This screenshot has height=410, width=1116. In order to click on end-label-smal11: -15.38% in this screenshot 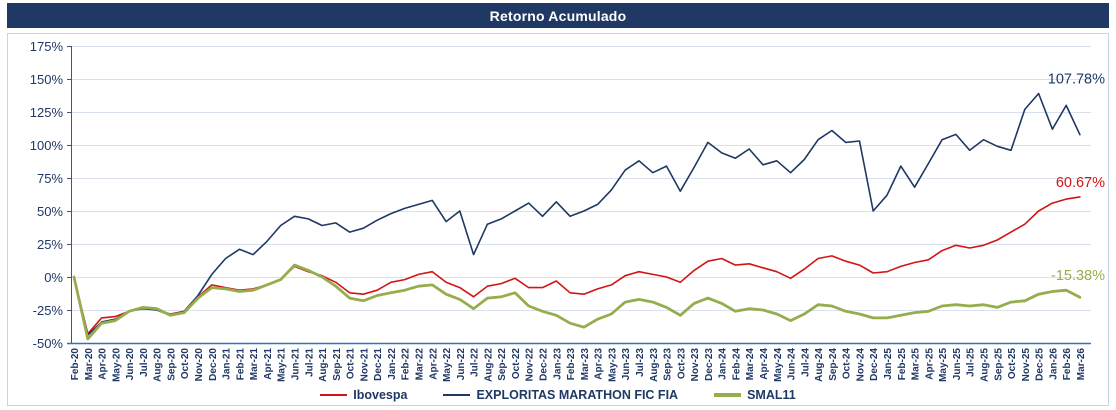, I will do `click(1078, 276)`.